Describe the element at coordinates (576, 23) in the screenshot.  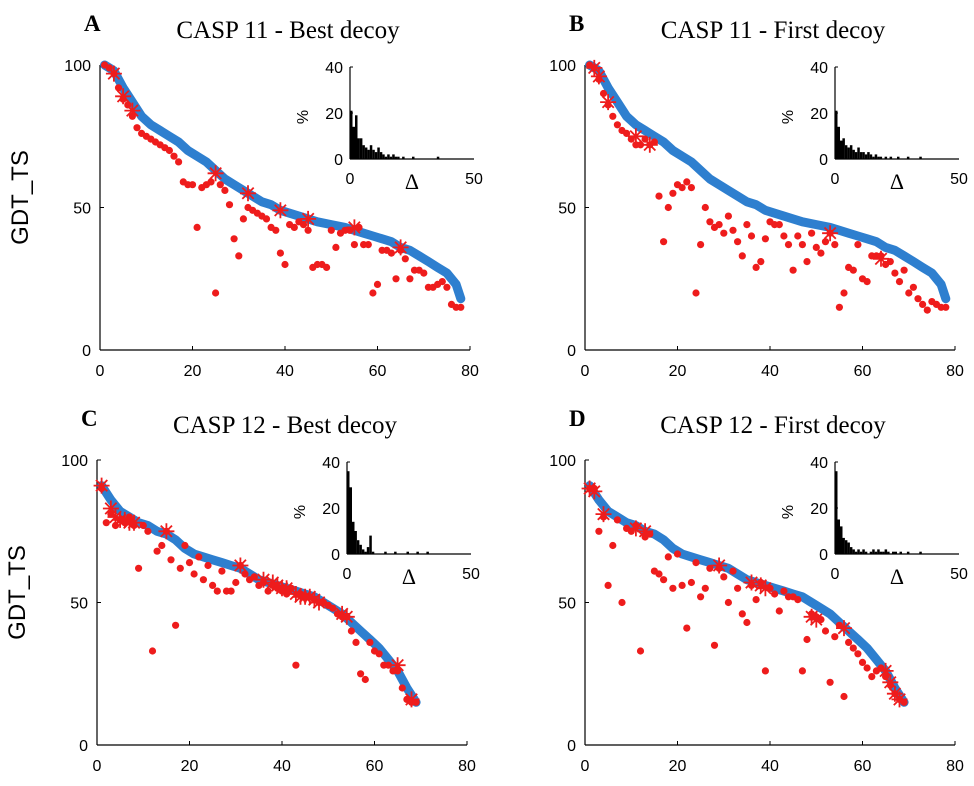
I see `panel-letter: B` at that location.